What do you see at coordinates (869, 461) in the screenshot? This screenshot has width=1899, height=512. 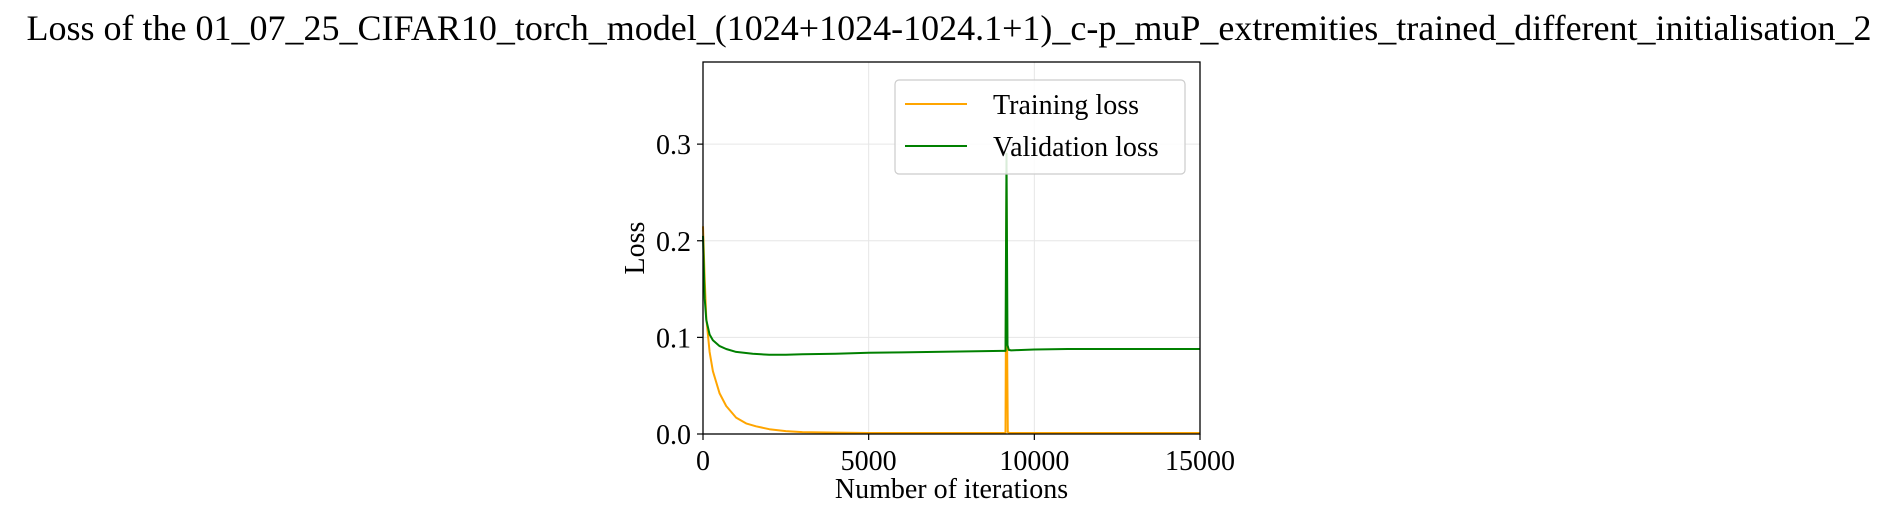 I see `x-tick-label: 5000` at bounding box center [869, 461].